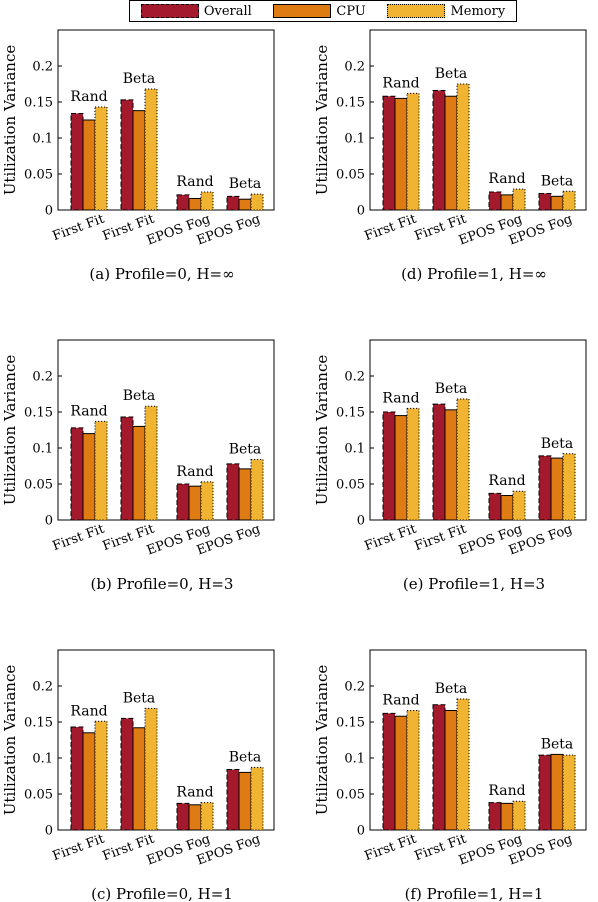 The height and width of the screenshot is (902, 598). I want to click on panel-caption: (c) Profile=0, H=1, so click(162, 893).